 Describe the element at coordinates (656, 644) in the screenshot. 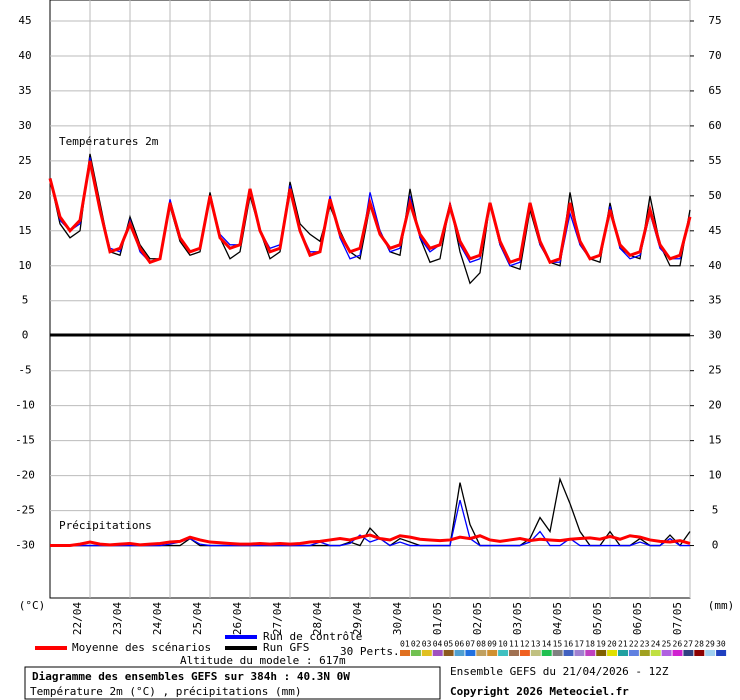

I see `member-label: 24` at that location.